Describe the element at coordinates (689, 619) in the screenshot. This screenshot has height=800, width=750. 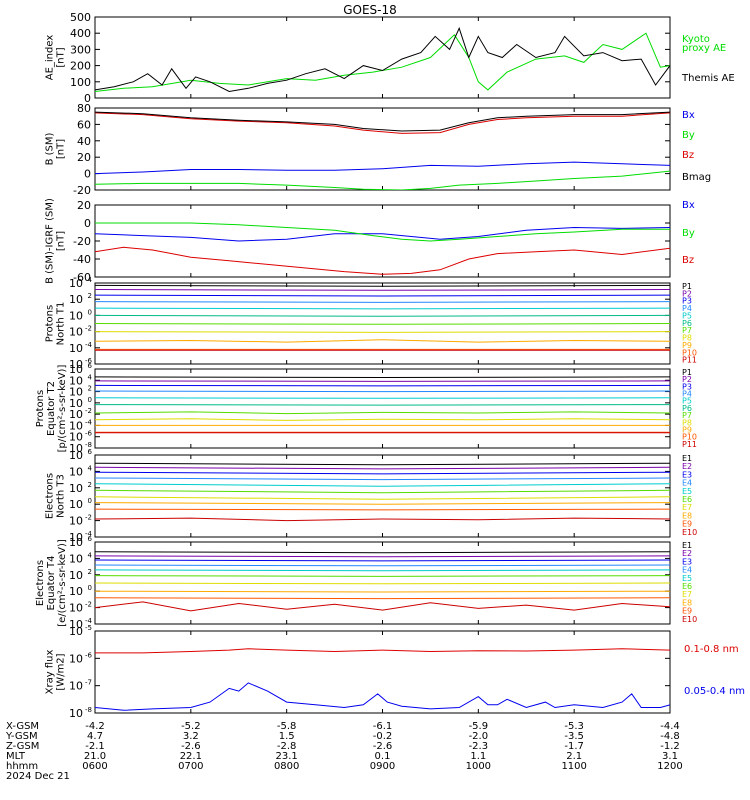
I see `legend-entry: E10` at that location.